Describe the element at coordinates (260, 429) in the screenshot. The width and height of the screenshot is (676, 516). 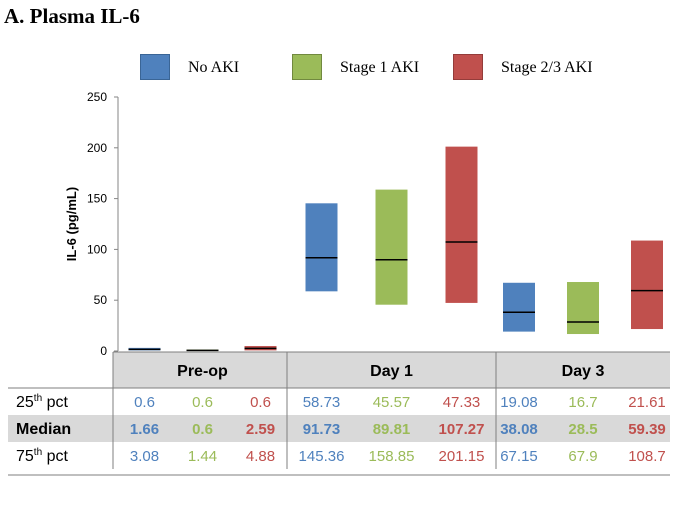
I see `cell-median-0-2: 2.59` at that location.